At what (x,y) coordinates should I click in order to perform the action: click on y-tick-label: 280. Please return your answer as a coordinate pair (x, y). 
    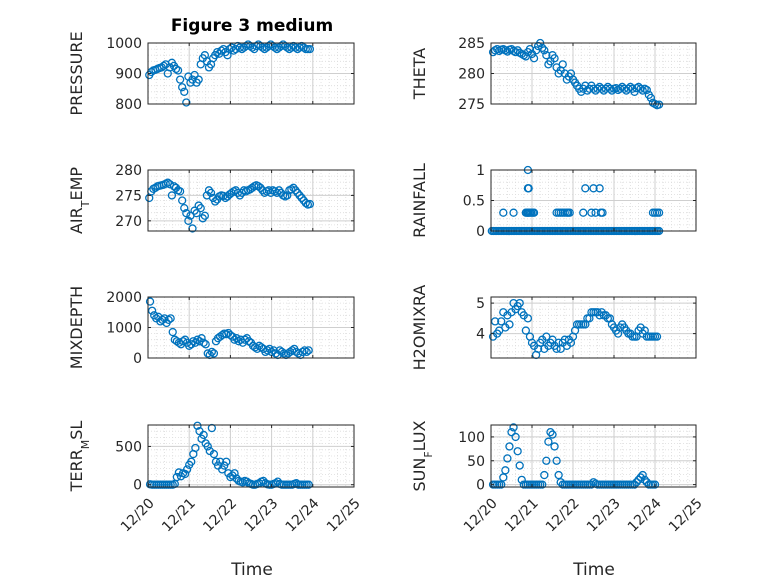
    Looking at the image, I should click on (471, 75).